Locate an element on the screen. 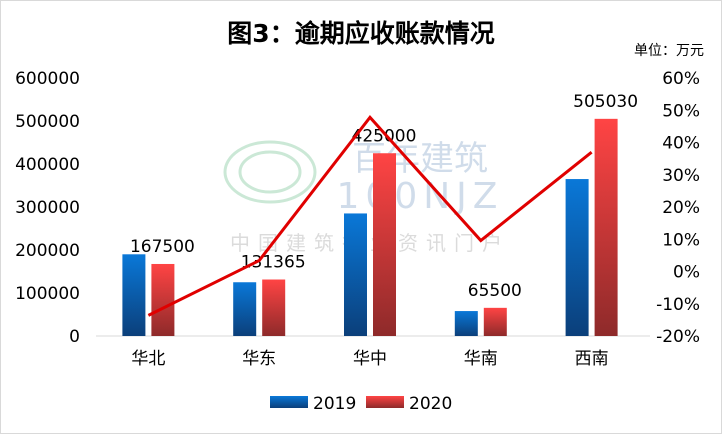 The image size is (722, 434). right-tick-label: 60% is located at coordinates (681, 79).